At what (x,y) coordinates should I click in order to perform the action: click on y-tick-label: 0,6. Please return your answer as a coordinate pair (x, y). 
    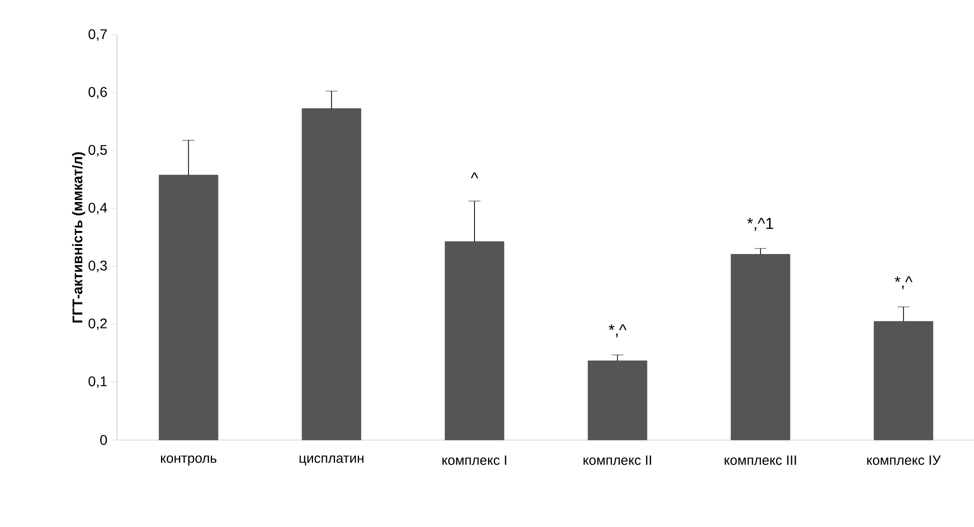
    Looking at the image, I should click on (97, 93).